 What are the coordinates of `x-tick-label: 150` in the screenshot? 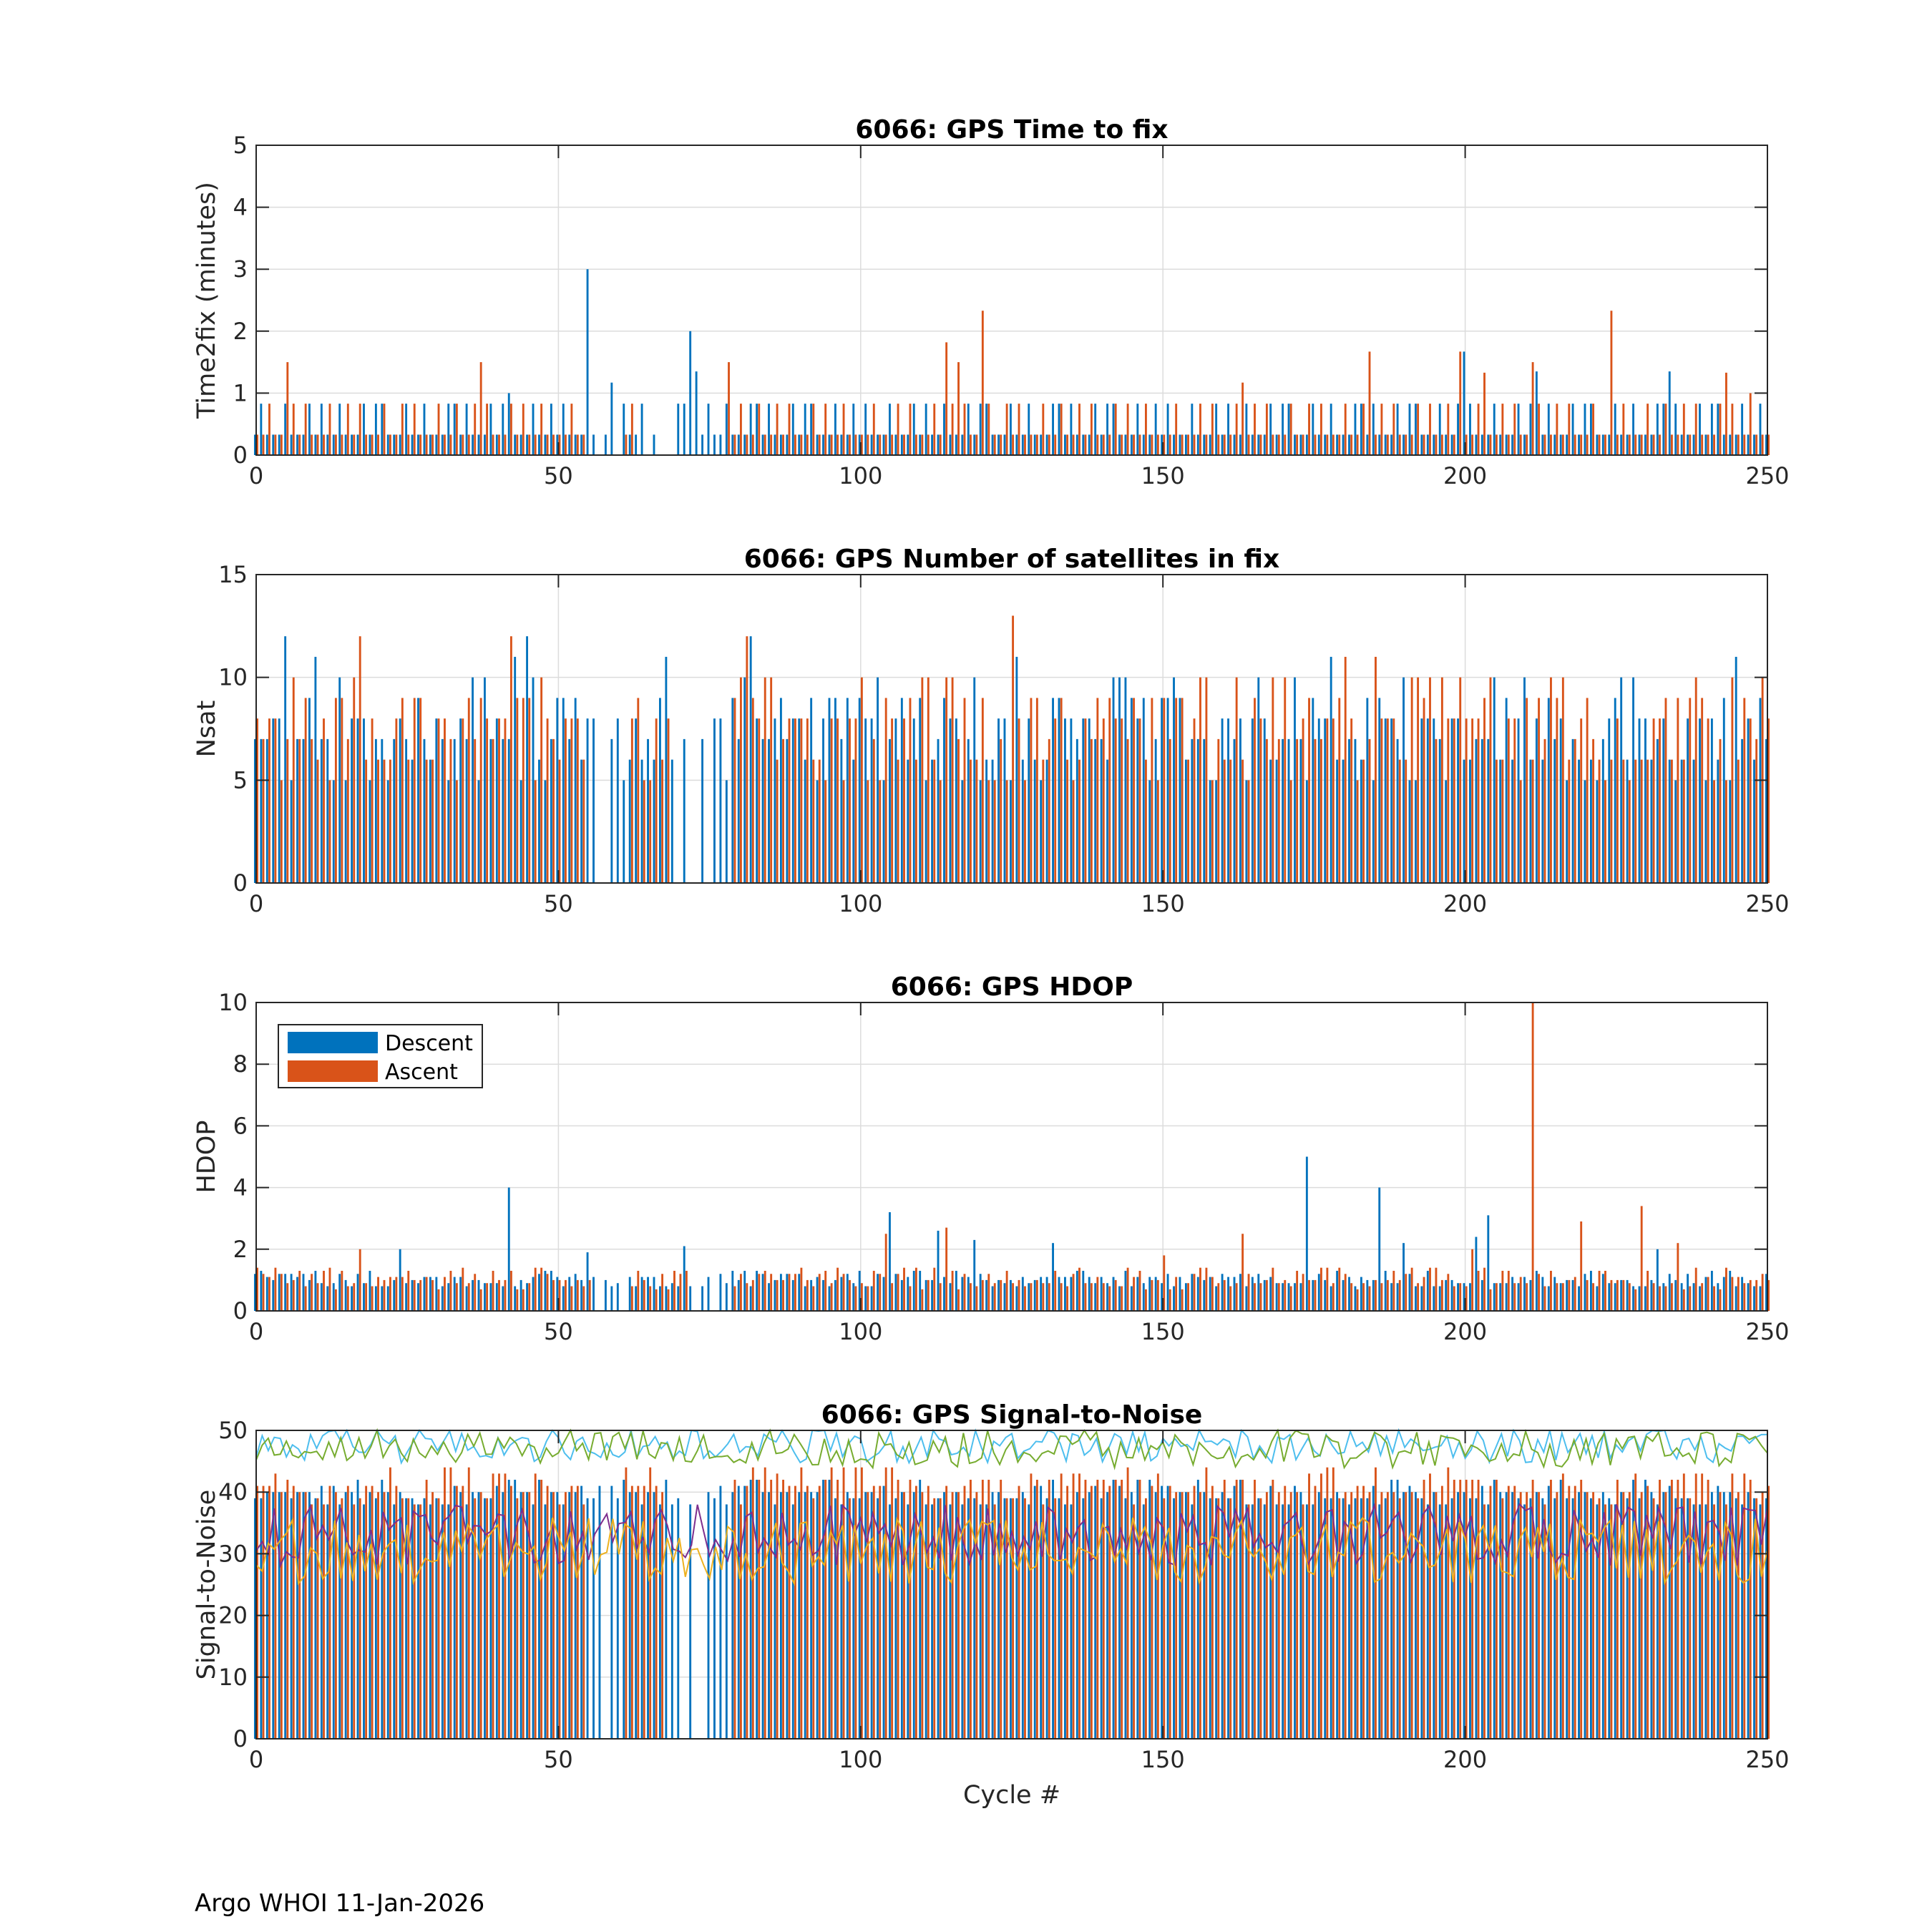 It's located at (1163, 475).